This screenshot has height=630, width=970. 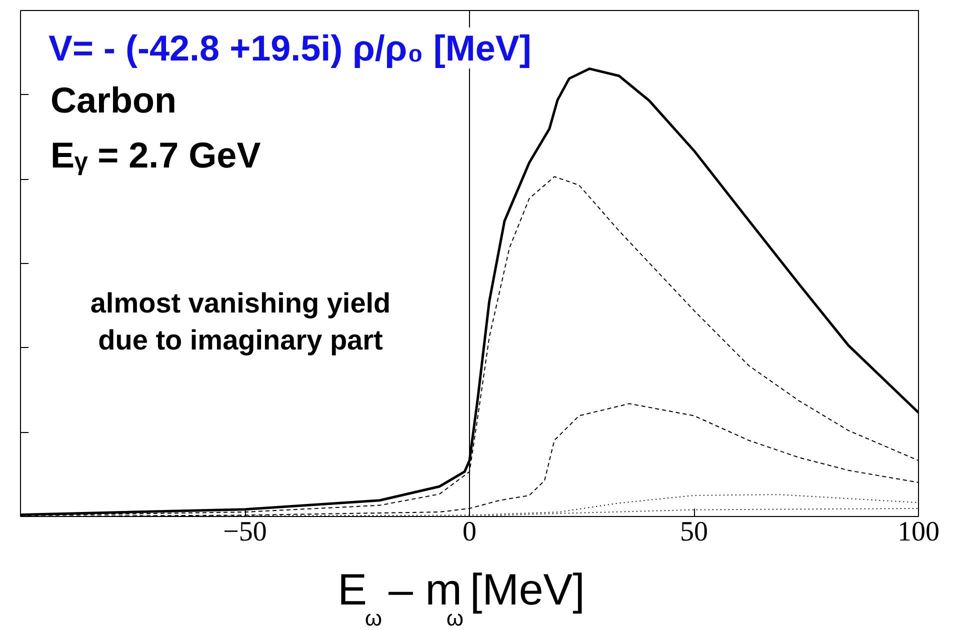 I want to click on annotation: almost vanishing yield due to imaginary part, so click(x=240, y=321).